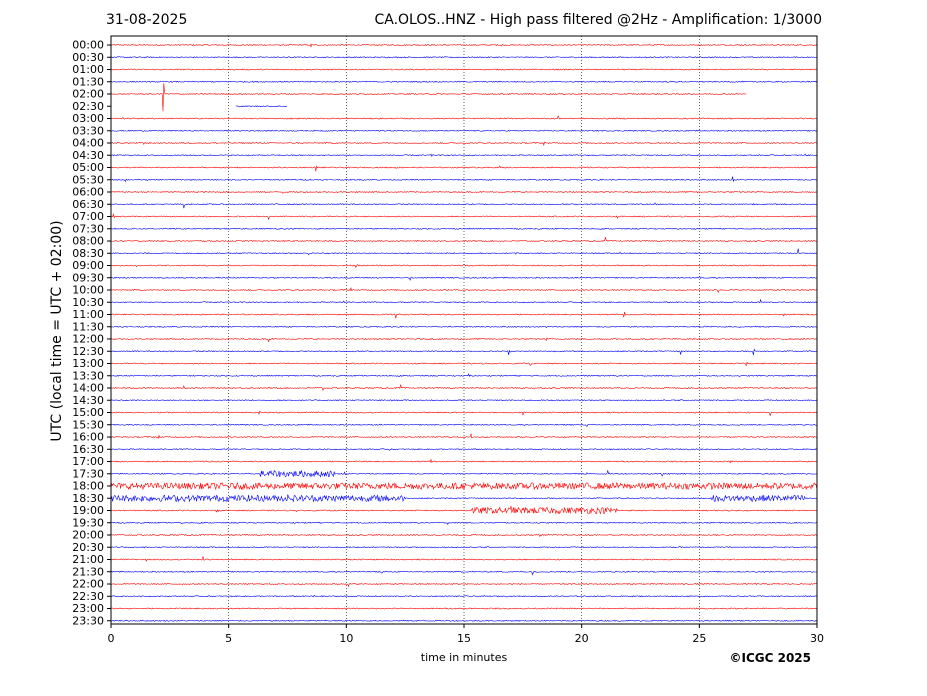  What do you see at coordinates (463, 510) in the screenshot?
I see `trace-row-19:00` at bounding box center [463, 510].